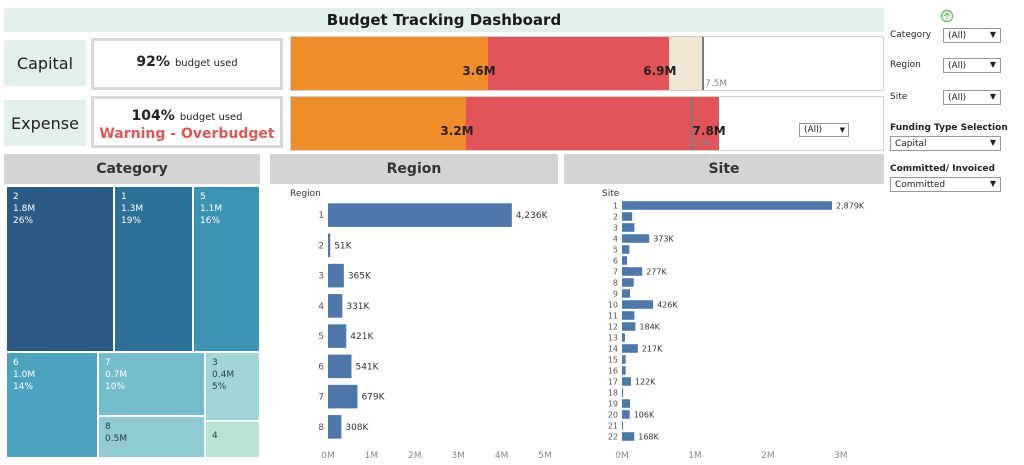 This screenshot has width=1024, height=465. What do you see at coordinates (108, 427) in the screenshot?
I see `treemap-cell-id: 8` at bounding box center [108, 427].